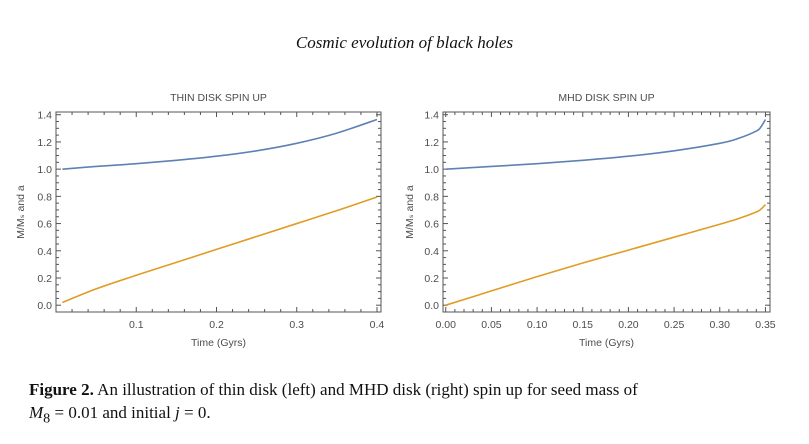 This screenshot has width=809, height=444. Describe the element at coordinates (606, 98) in the screenshot. I see `chart-title: MHD DISK SPIN UP` at that location.